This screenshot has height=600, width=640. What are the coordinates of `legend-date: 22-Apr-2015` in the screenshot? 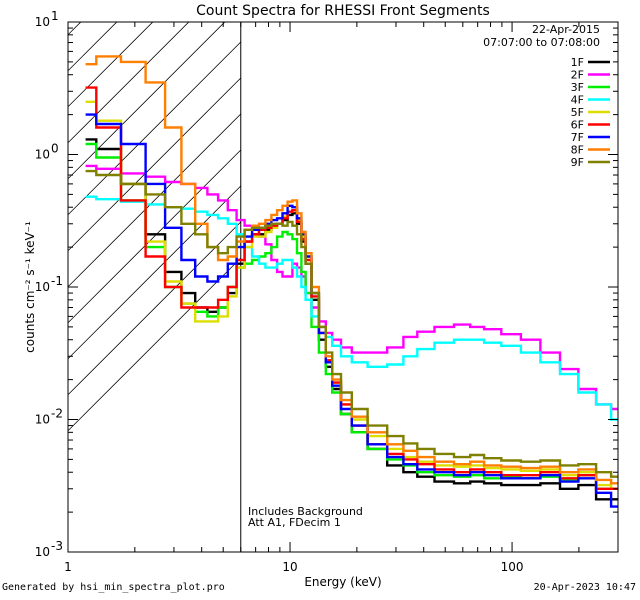 It's located at (566, 29).